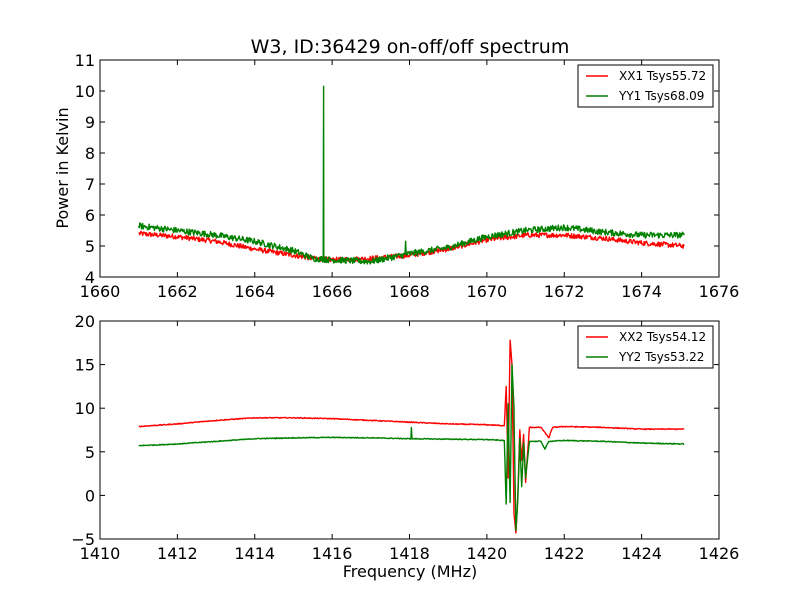 The image size is (800, 600). What do you see at coordinates (662, 76) in the screenshot?
I see `legend-label: XX1 Tsys55.72` at bounding box center [662, 76].